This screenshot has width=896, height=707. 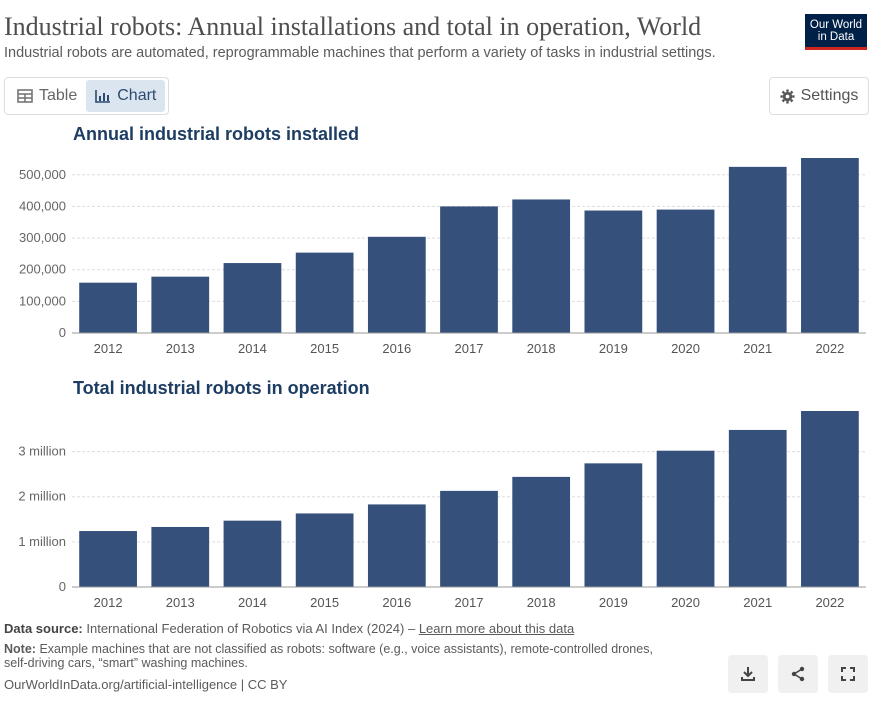 I want to click on expand-icon, so click(x=848, y=674).